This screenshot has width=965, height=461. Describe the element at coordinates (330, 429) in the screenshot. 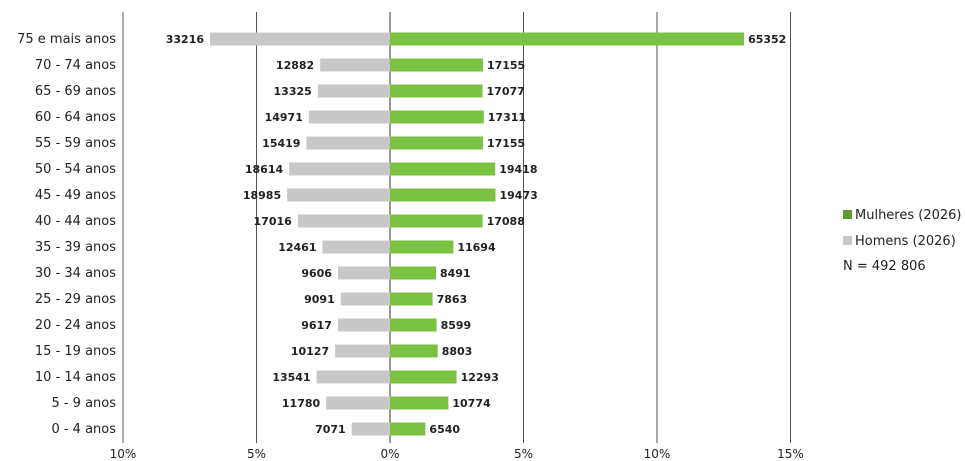

I see `value-label-homens: 7071` at that location.